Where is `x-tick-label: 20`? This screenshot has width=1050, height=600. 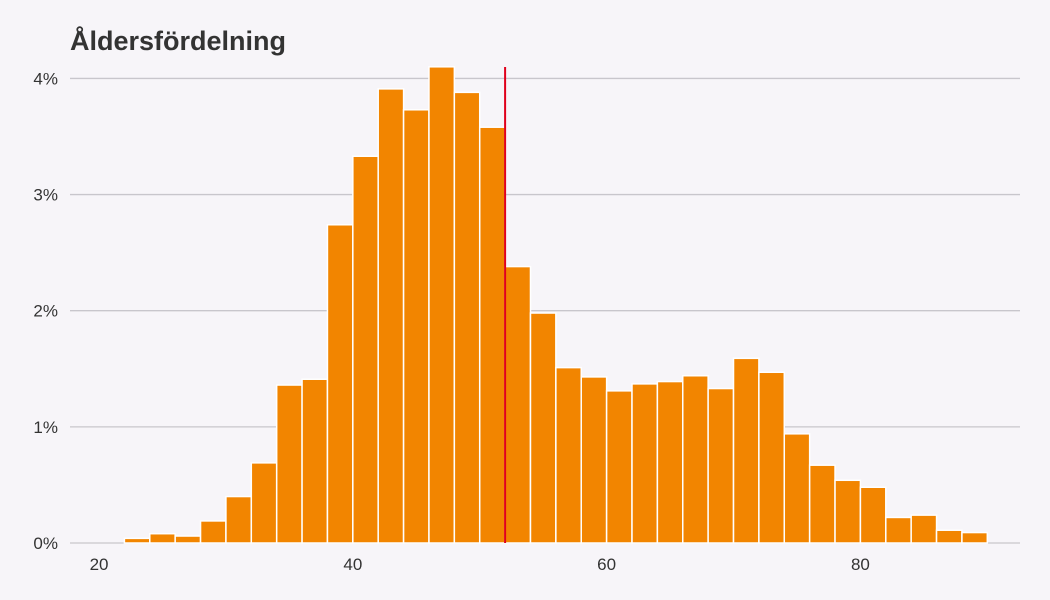 x-tick-label: 20 is located at coordinates (99, 564).